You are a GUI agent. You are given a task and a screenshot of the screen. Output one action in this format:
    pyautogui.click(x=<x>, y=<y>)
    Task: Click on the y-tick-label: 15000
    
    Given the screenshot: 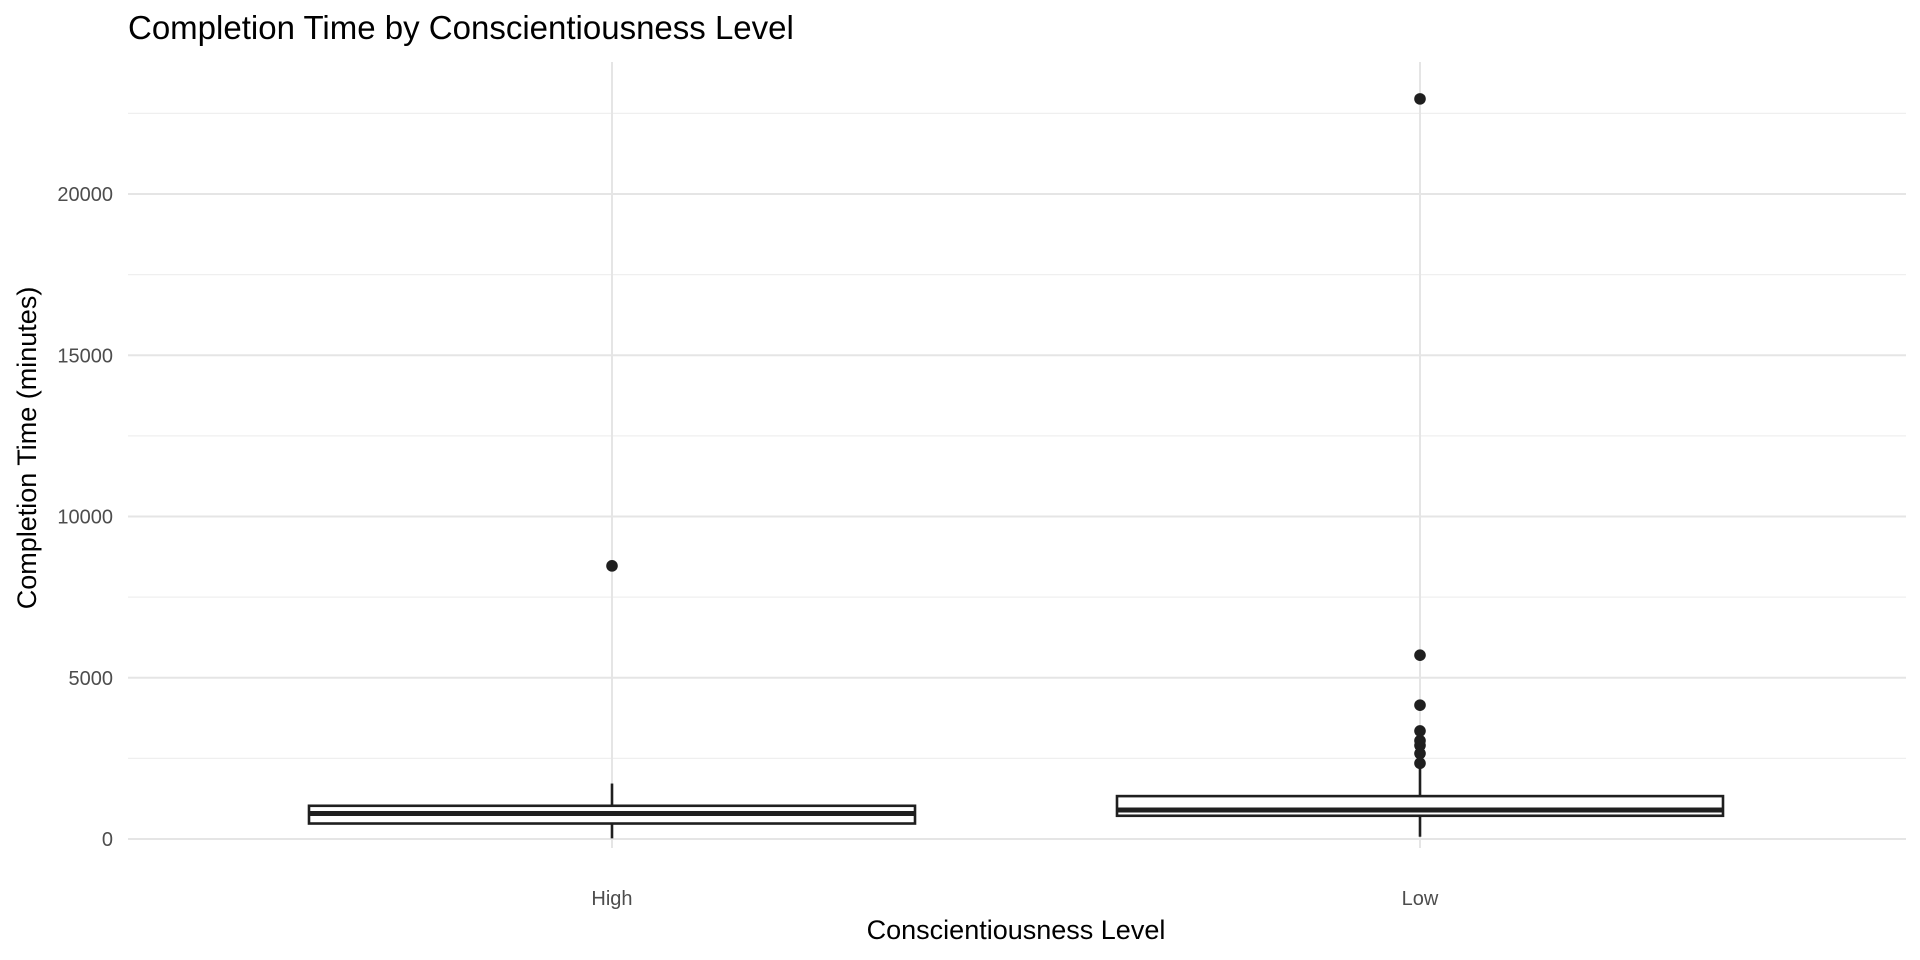 What is the action you would take?
    pyautogui.click(x=85, y=356)
    